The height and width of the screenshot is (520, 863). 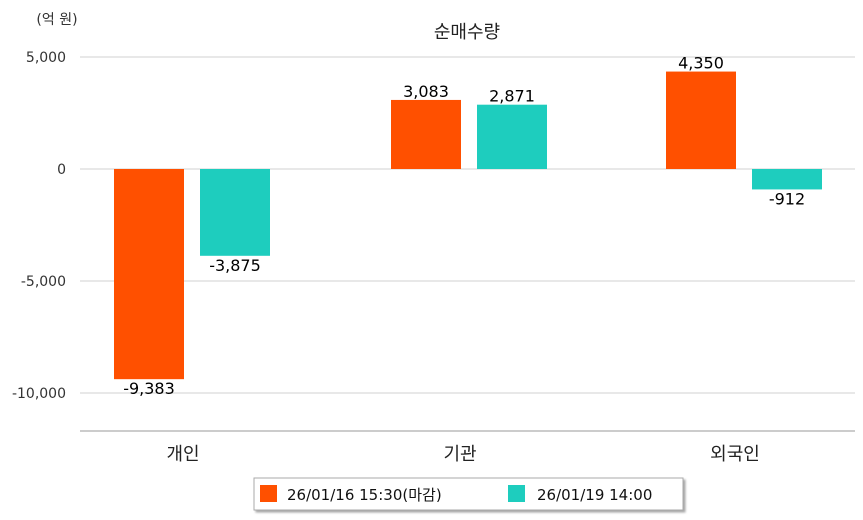 What do you see at coordinates (735, 454) in the screenshot?
I see `x-tick-label: 외국인` at bounding box center [735, 454].